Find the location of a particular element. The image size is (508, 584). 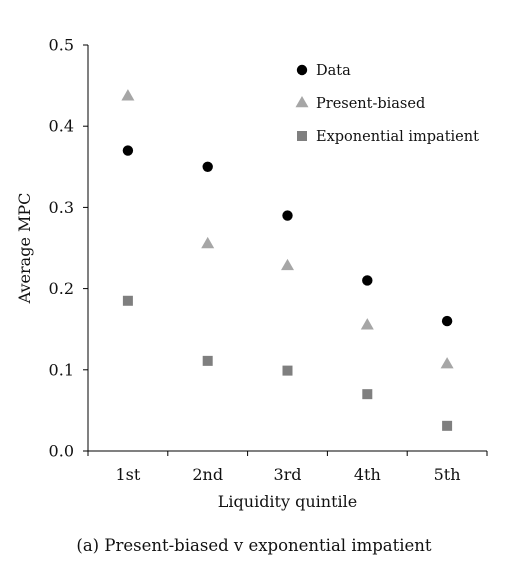

legend-marker-triangle is located at coordinates (302, 101).